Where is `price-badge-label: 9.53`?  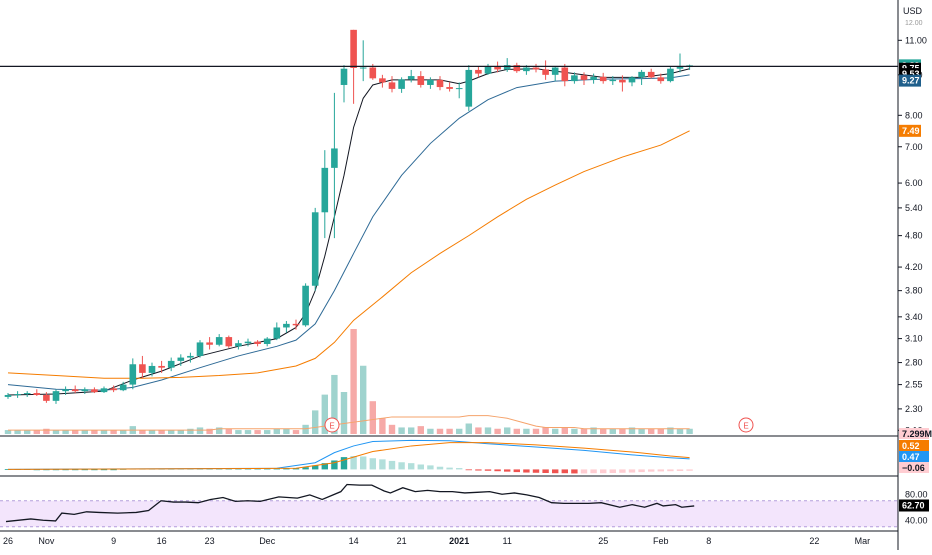
price-badge-label: 9.53 is located at coordinates (911, 74).